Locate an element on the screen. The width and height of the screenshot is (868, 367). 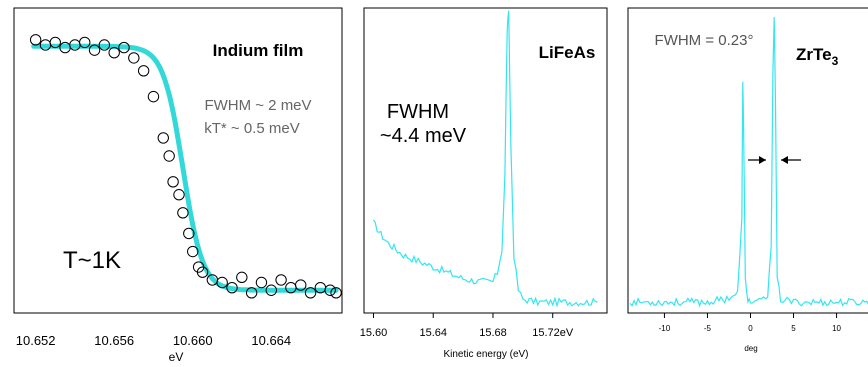
x-tick-label: -10 is located at coordinates (665, 328).